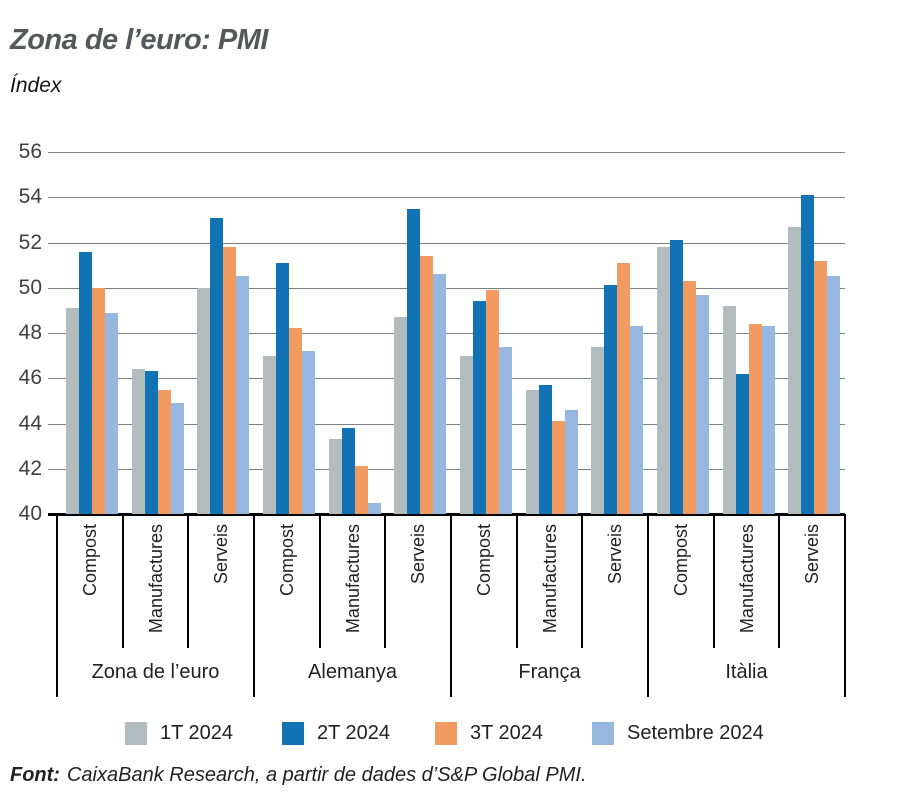 This screenshot has height=803, width=900. What do you see at coordinates (352, 672) in the screenshot?
I see `region-label: Alemanya` at bounding box center [352, 672].